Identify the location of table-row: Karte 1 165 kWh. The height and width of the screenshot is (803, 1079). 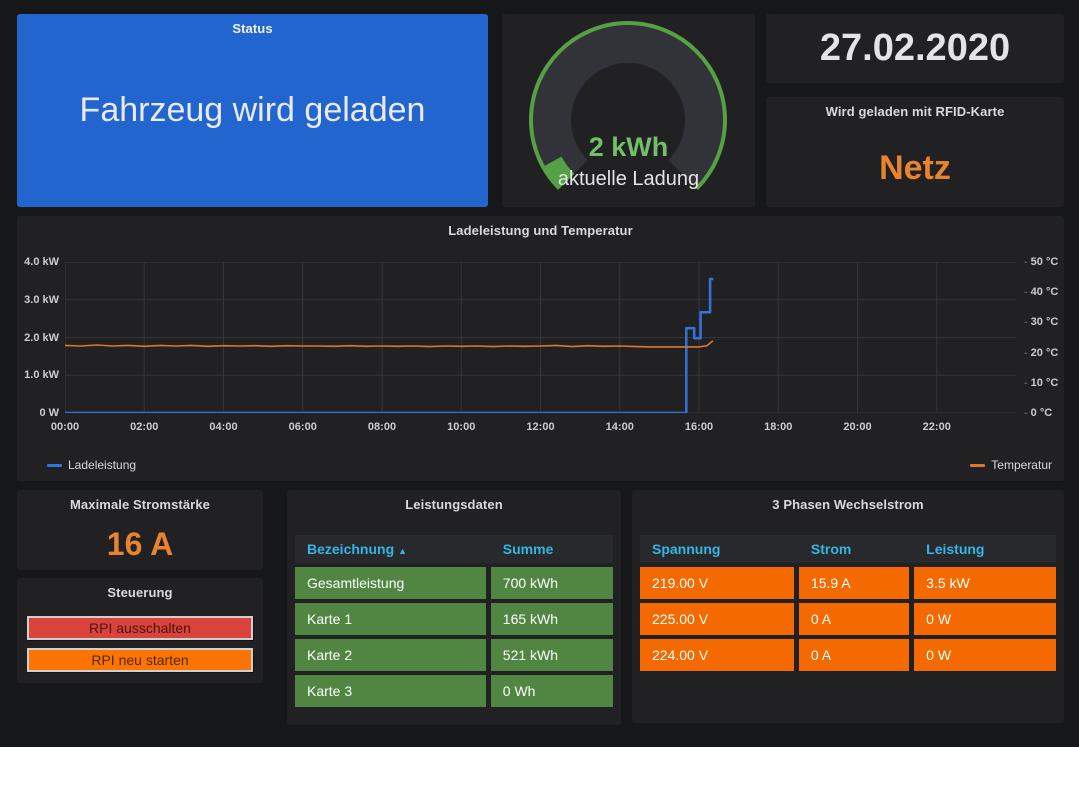
(454, 619).